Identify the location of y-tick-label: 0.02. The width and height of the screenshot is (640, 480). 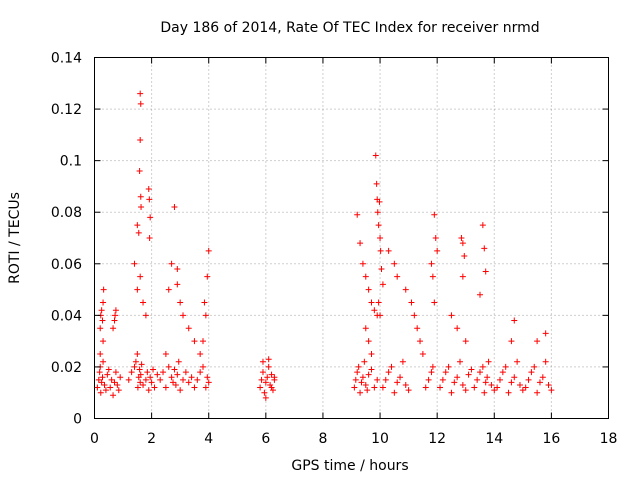
(66, 368).